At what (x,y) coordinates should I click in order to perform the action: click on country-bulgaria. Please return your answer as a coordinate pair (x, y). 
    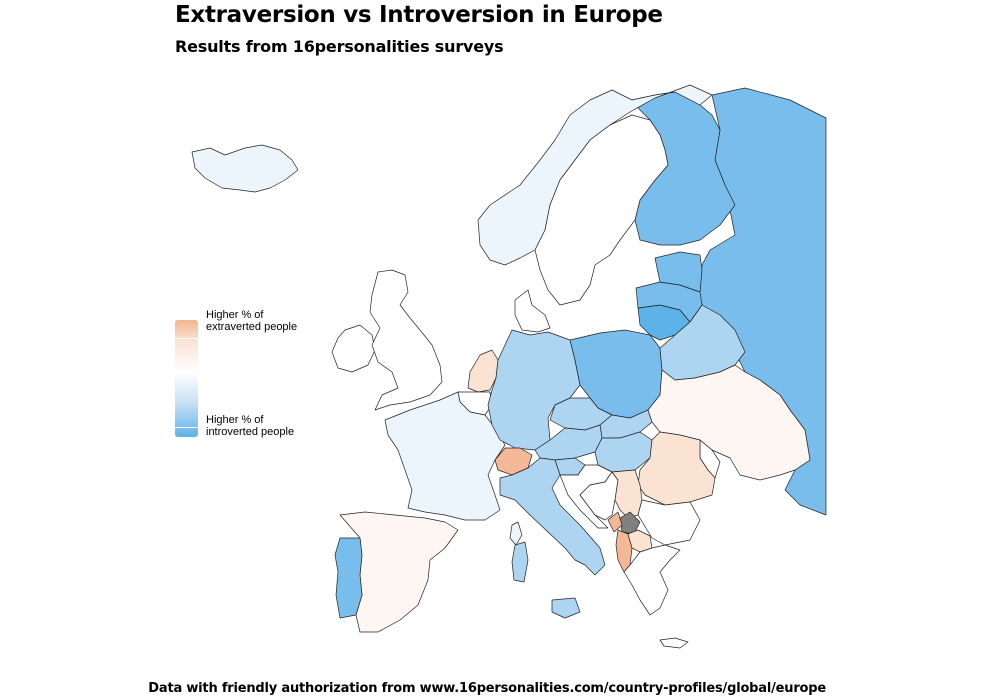
    Looking at the image, I should click on (669, 522).